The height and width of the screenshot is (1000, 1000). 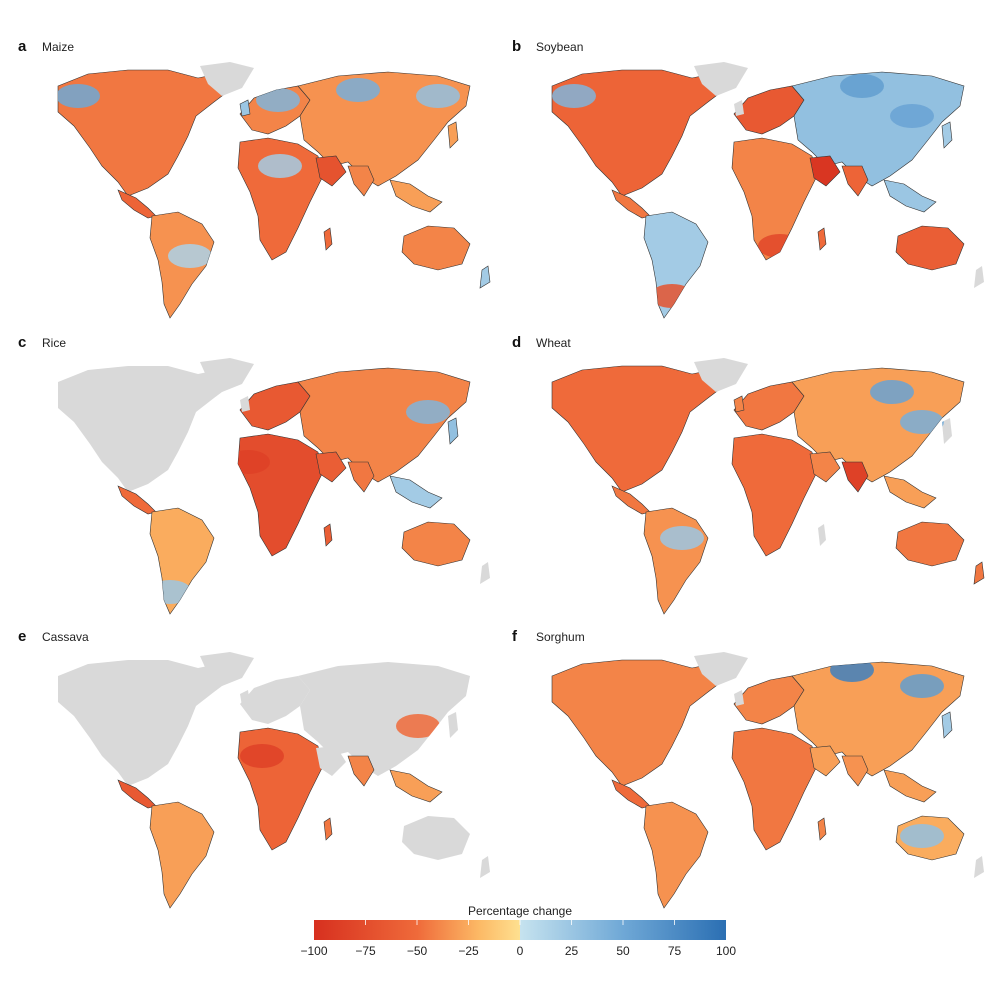 What do you see at coordinates (756, 183) in the screenshot?
I see `panel-soybean: b Soybean` at bounding box center [756, 183].